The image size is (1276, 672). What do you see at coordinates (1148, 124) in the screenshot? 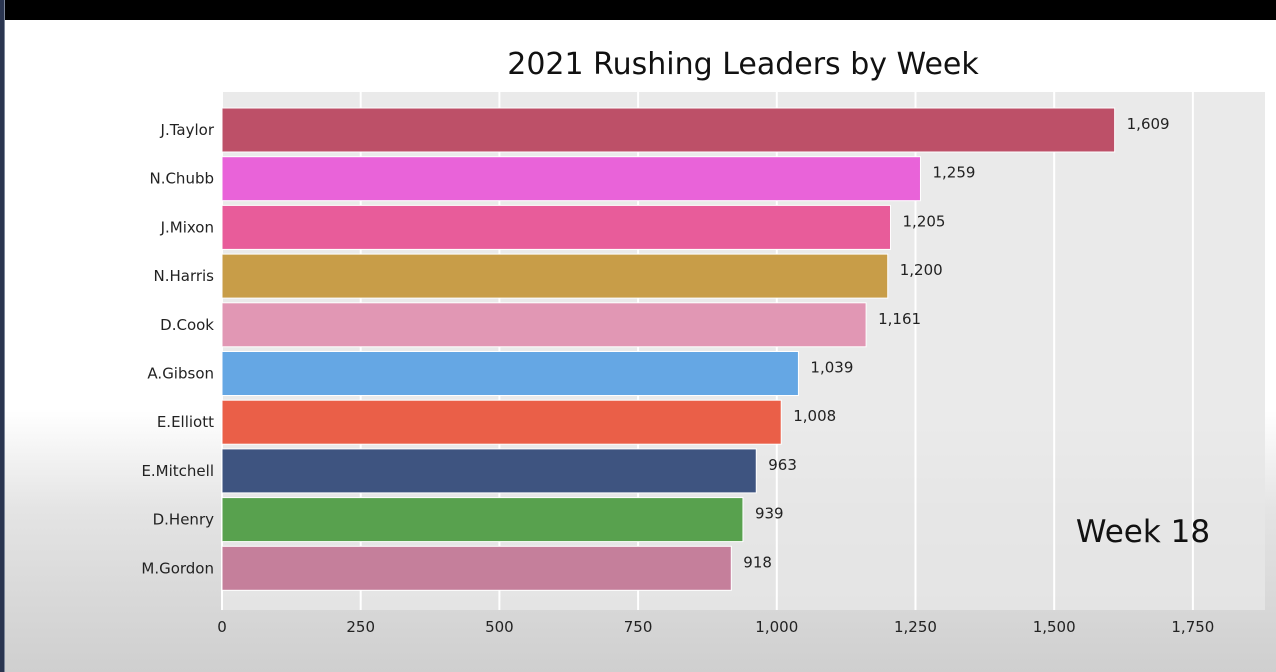
I see `value-label: 1,609` at bounding box center [1148, 124].